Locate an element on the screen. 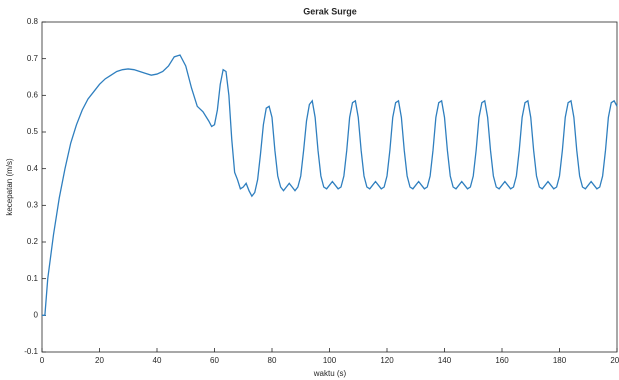 The height and width of the screenshot is (380, 619). y-tick-label: -0.1 is located at coordinates (31, 351).